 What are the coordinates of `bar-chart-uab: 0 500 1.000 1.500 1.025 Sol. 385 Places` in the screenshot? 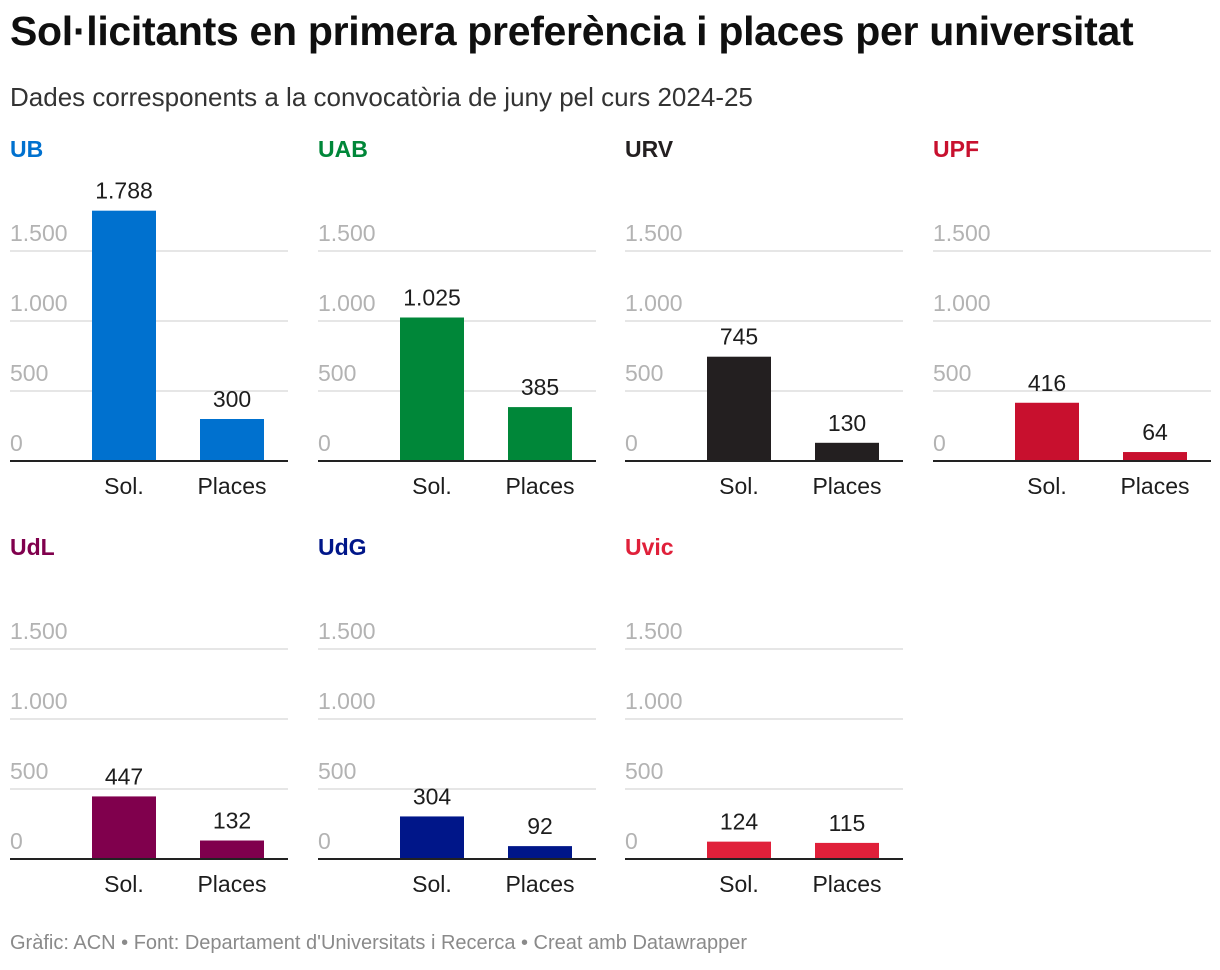 It's located at (457, 359).